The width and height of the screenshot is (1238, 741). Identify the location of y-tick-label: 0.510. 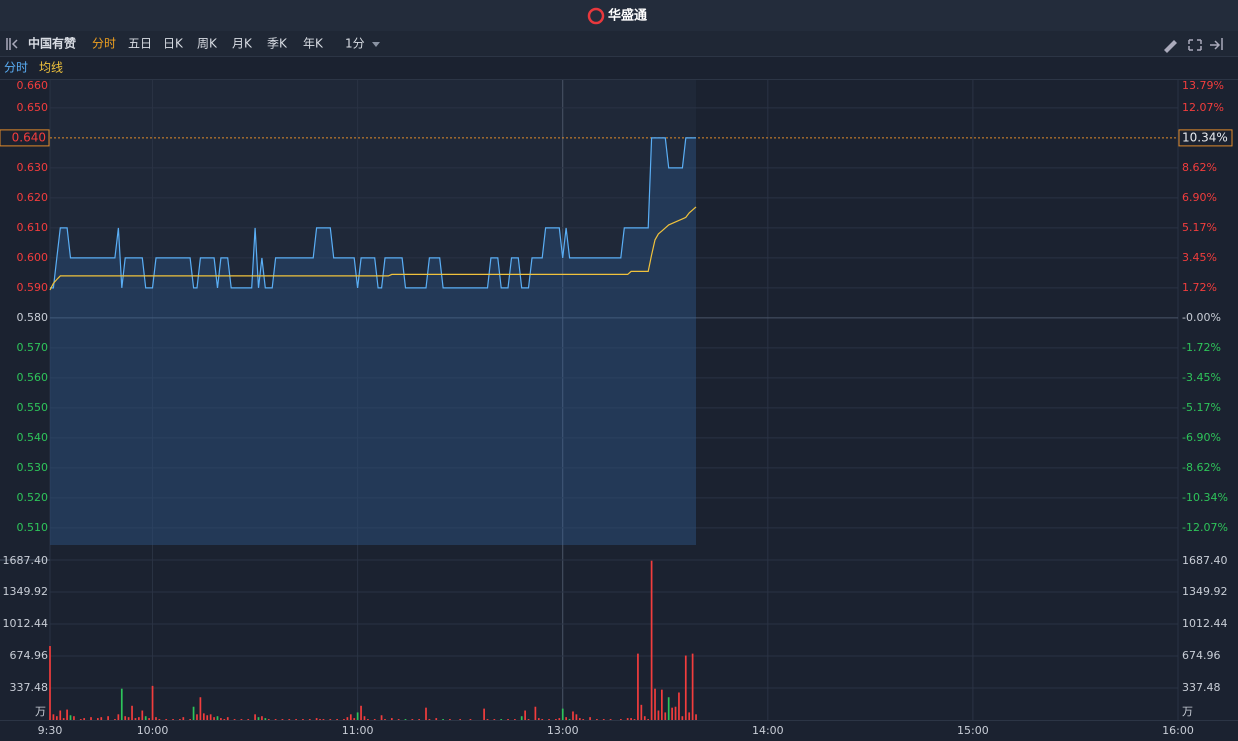
(33, 527).